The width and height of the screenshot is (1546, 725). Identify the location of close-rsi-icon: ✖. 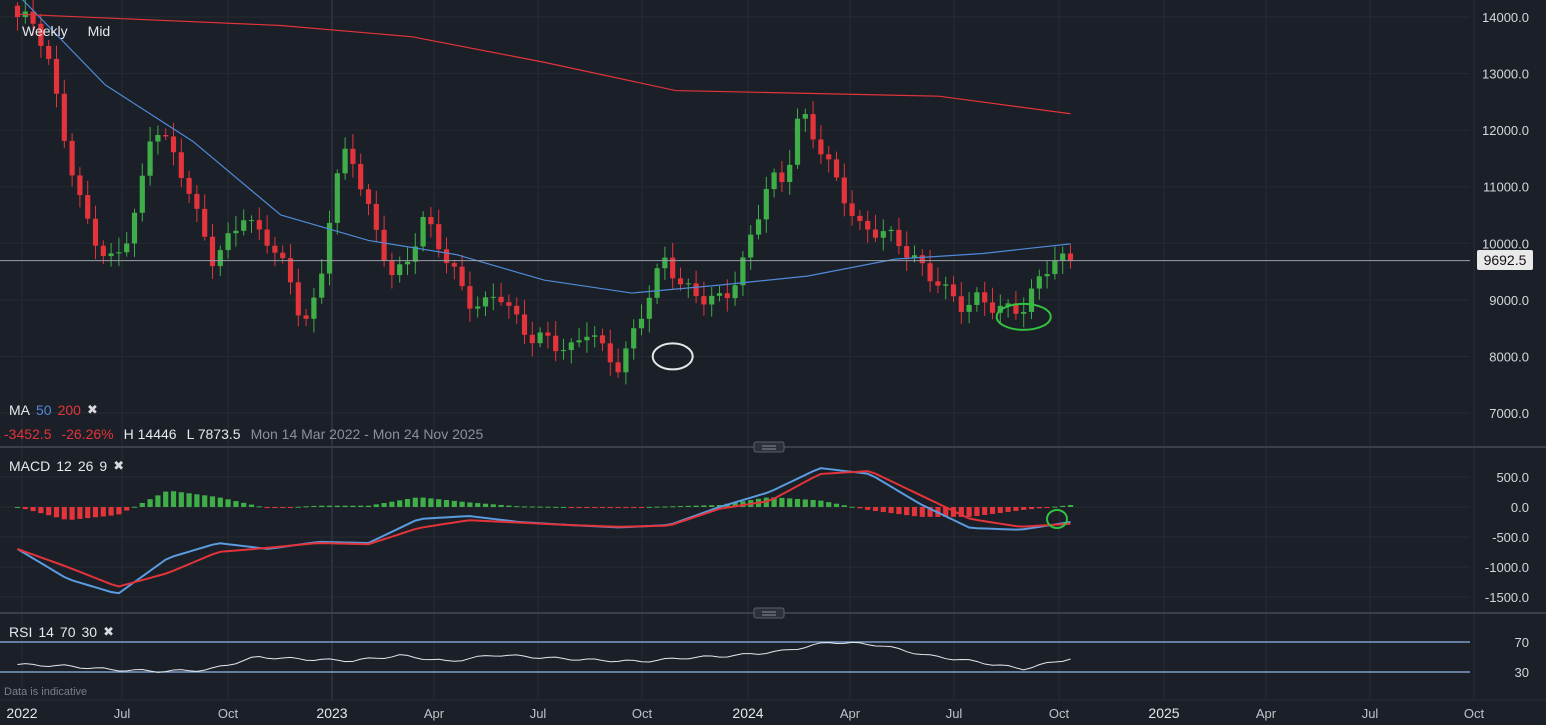
(108, 631).